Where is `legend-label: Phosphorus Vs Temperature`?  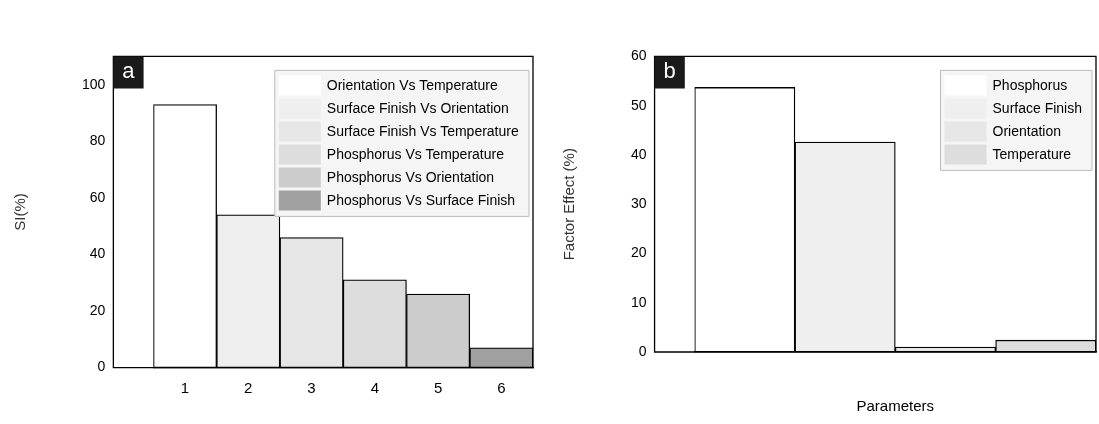 legend-label: Phosphorus Vs Temperature is located at coordinates (415, 153).